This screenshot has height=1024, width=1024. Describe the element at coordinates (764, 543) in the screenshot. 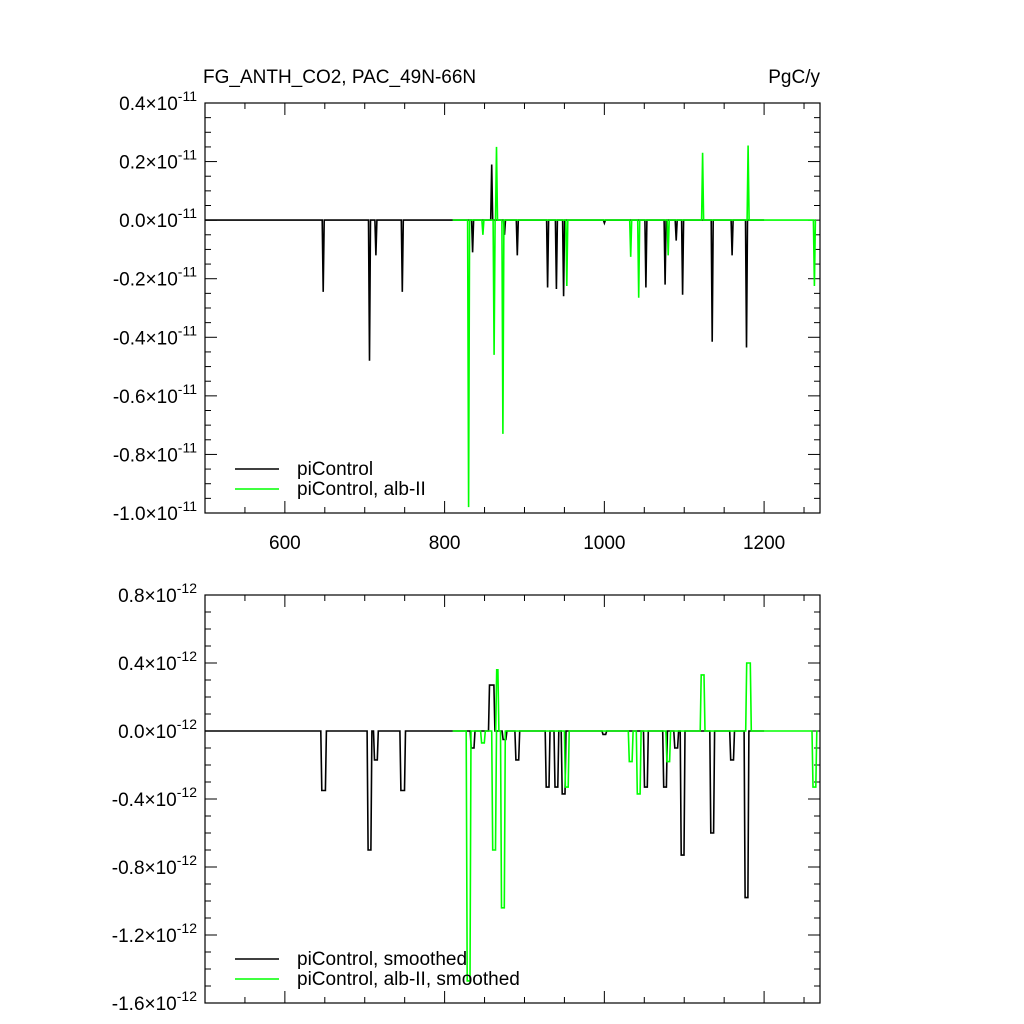

I see `x-tick-label: 1200` at that location.